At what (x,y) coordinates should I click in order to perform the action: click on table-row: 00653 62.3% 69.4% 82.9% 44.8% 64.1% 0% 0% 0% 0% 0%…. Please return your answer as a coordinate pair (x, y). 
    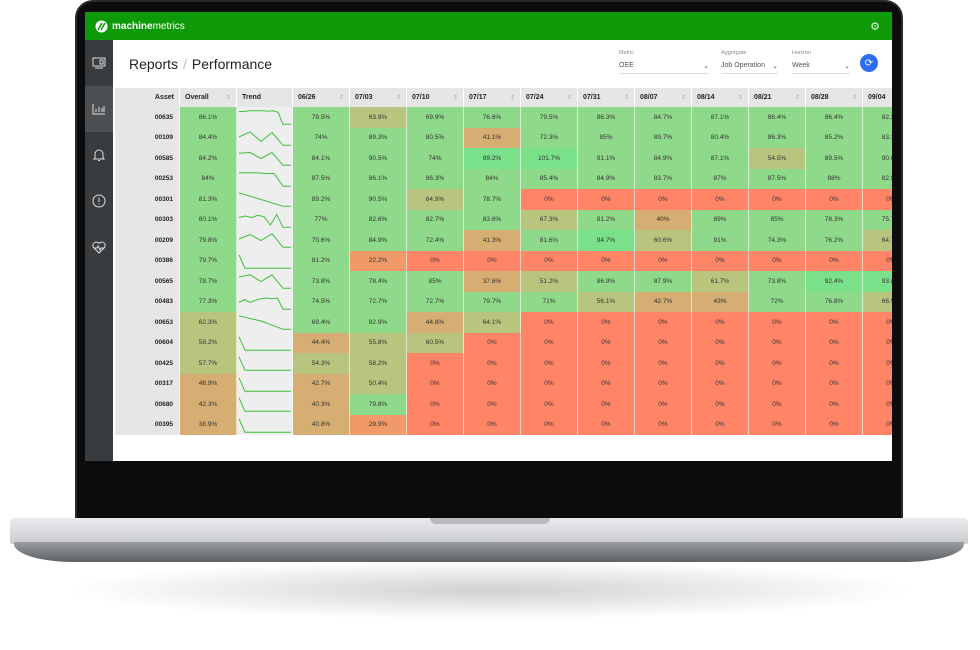
    Looking at the image, I should click on (503, 322).